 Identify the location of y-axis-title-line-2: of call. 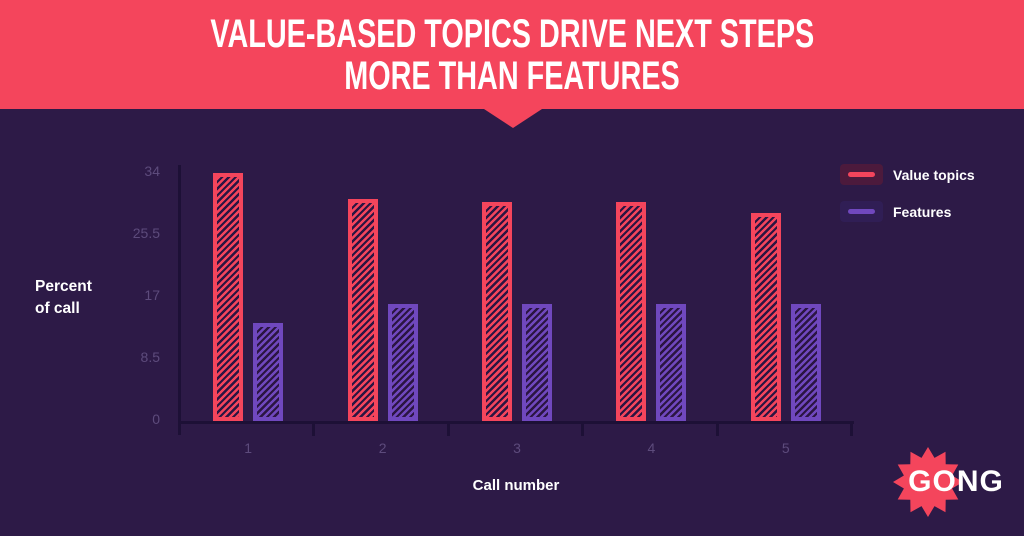
(57, 308).